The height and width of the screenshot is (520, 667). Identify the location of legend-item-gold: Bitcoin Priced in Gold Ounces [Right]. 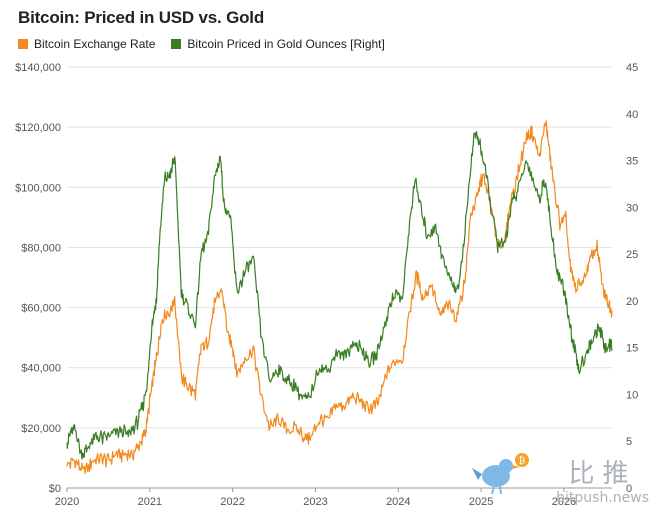
(278, 44).